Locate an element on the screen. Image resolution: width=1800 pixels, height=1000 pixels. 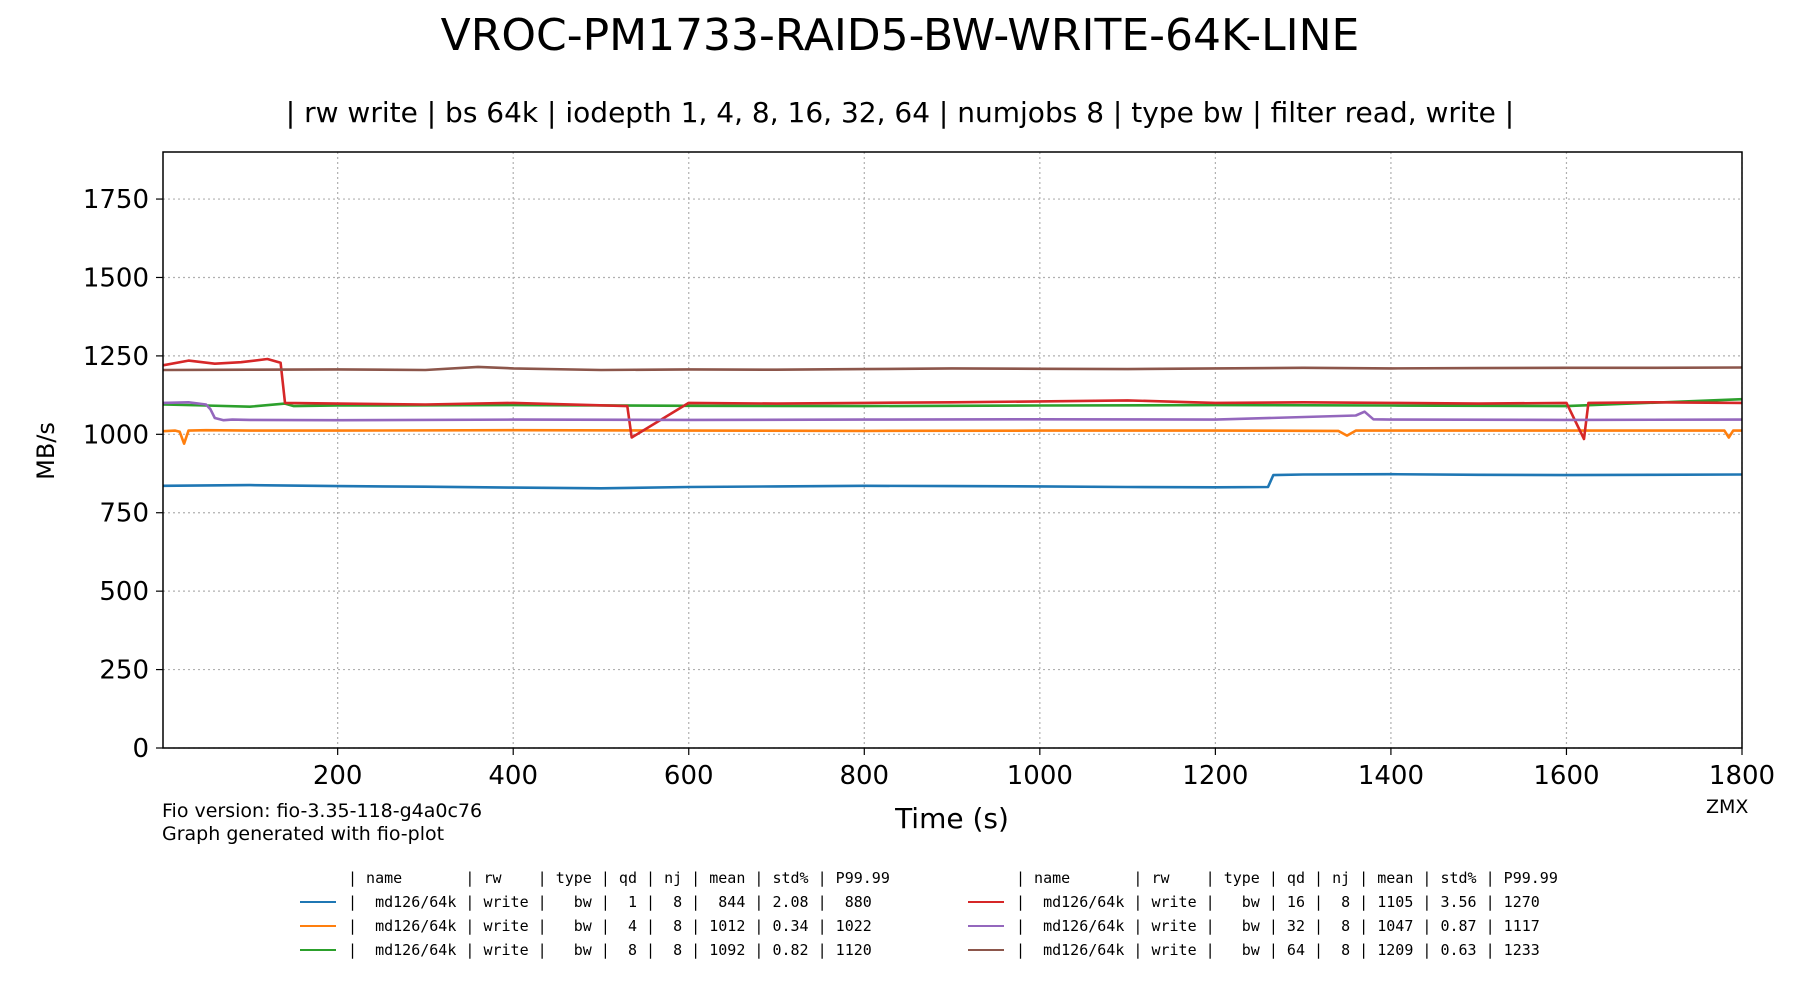
x-tick-label: 800 is located at coordinates (864, 776).